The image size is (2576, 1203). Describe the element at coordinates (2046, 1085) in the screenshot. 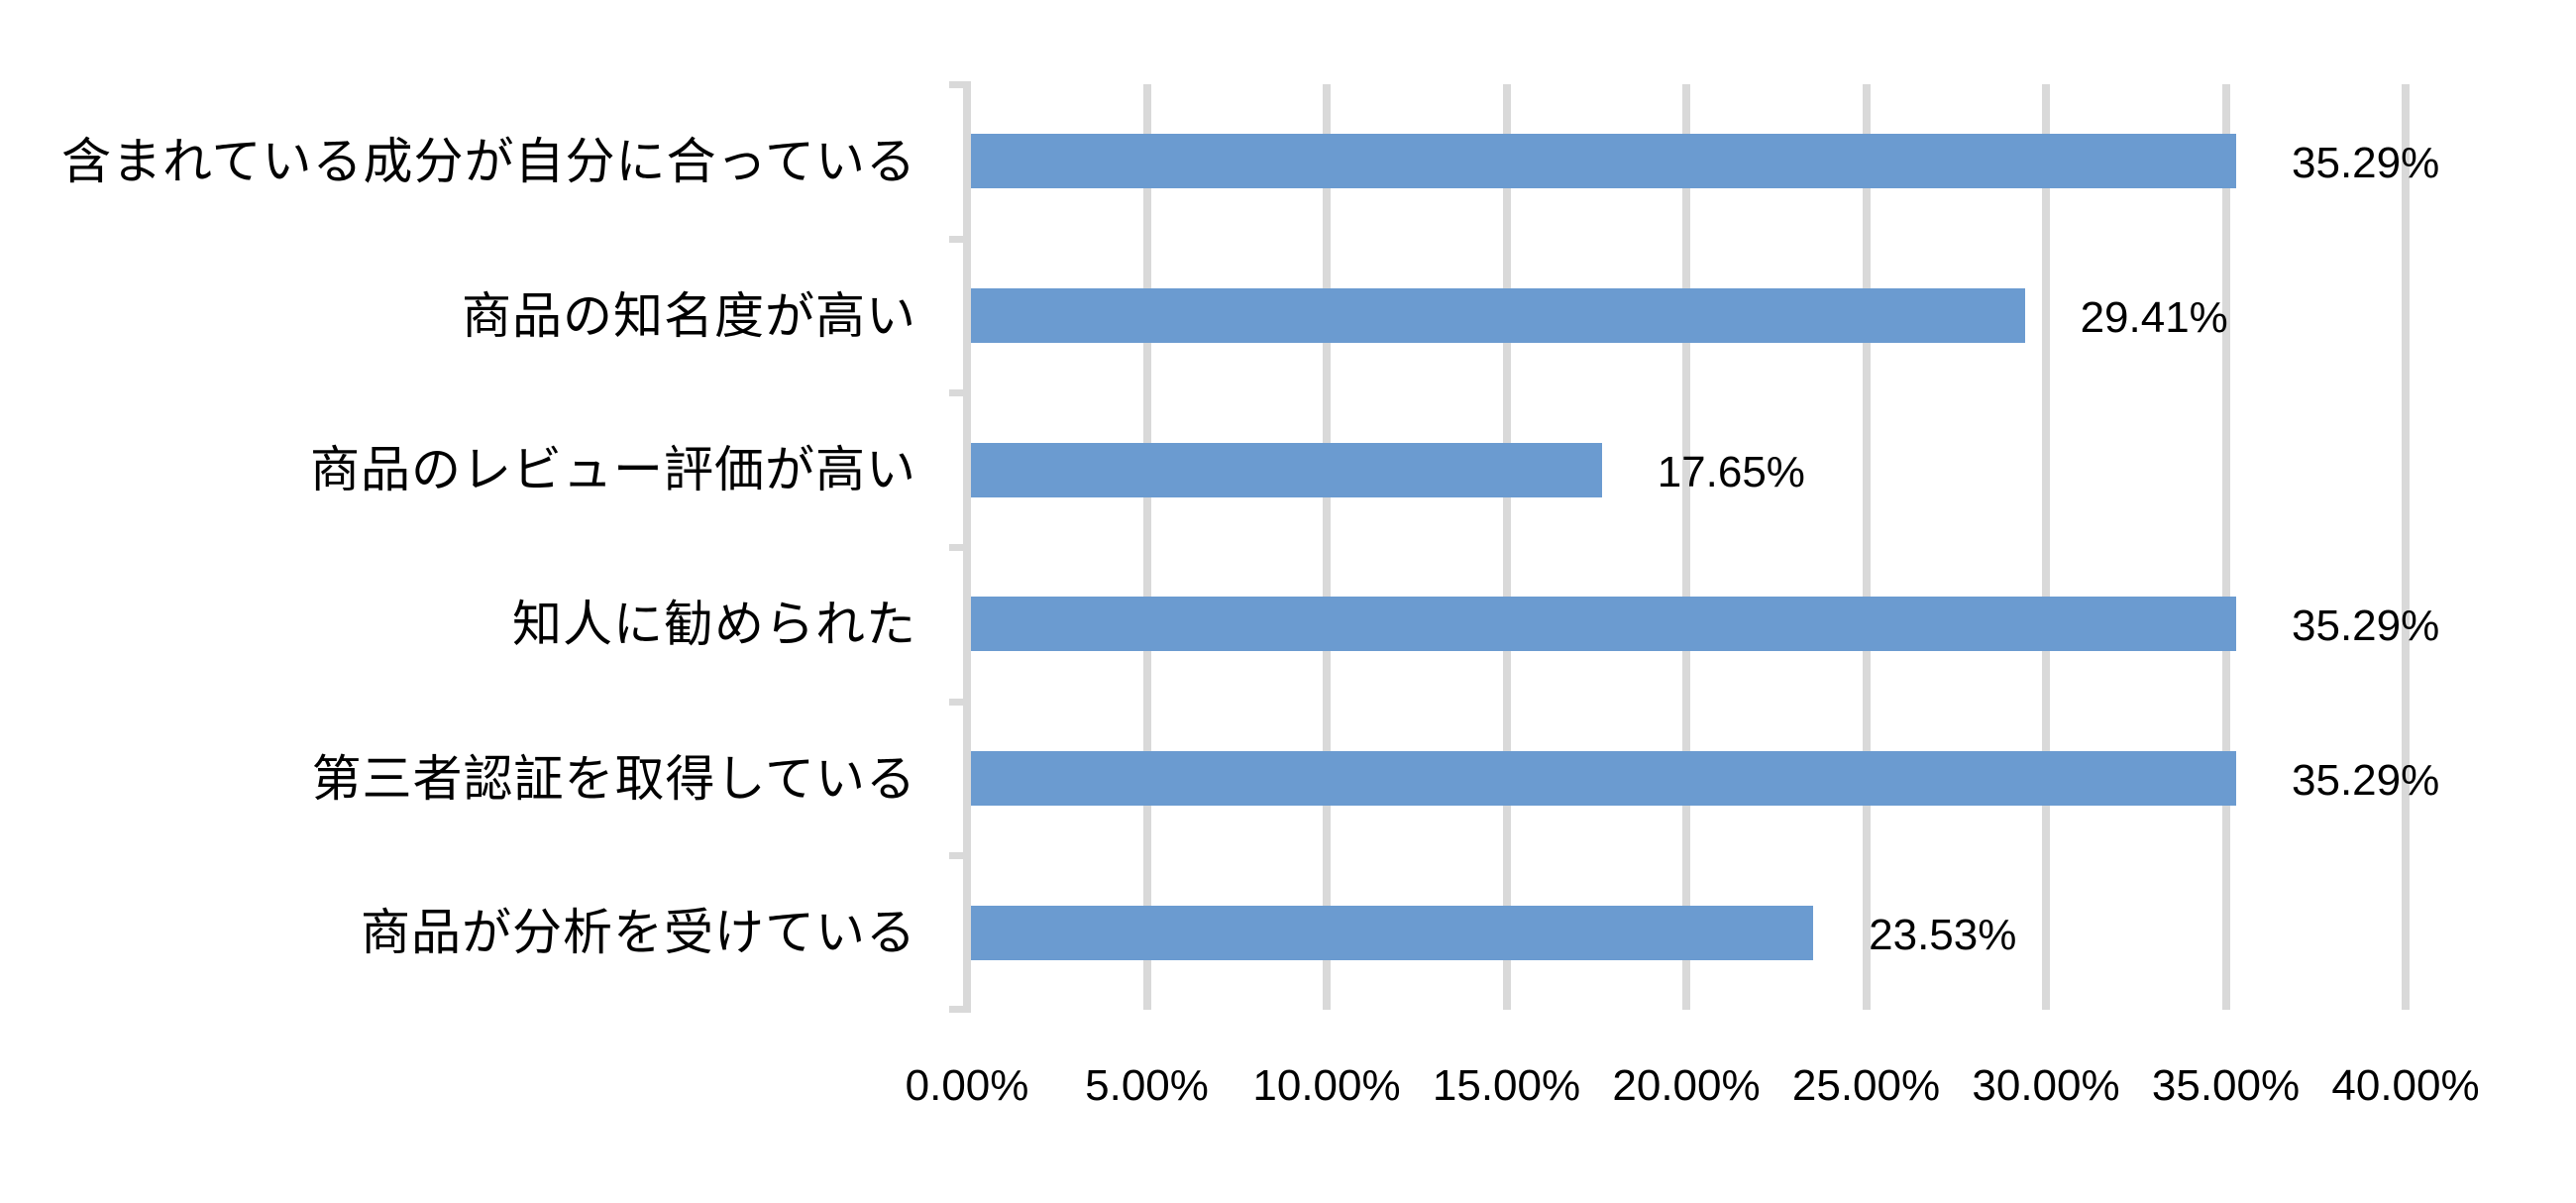

I see `x-tick-label: 30.00%` at that location.